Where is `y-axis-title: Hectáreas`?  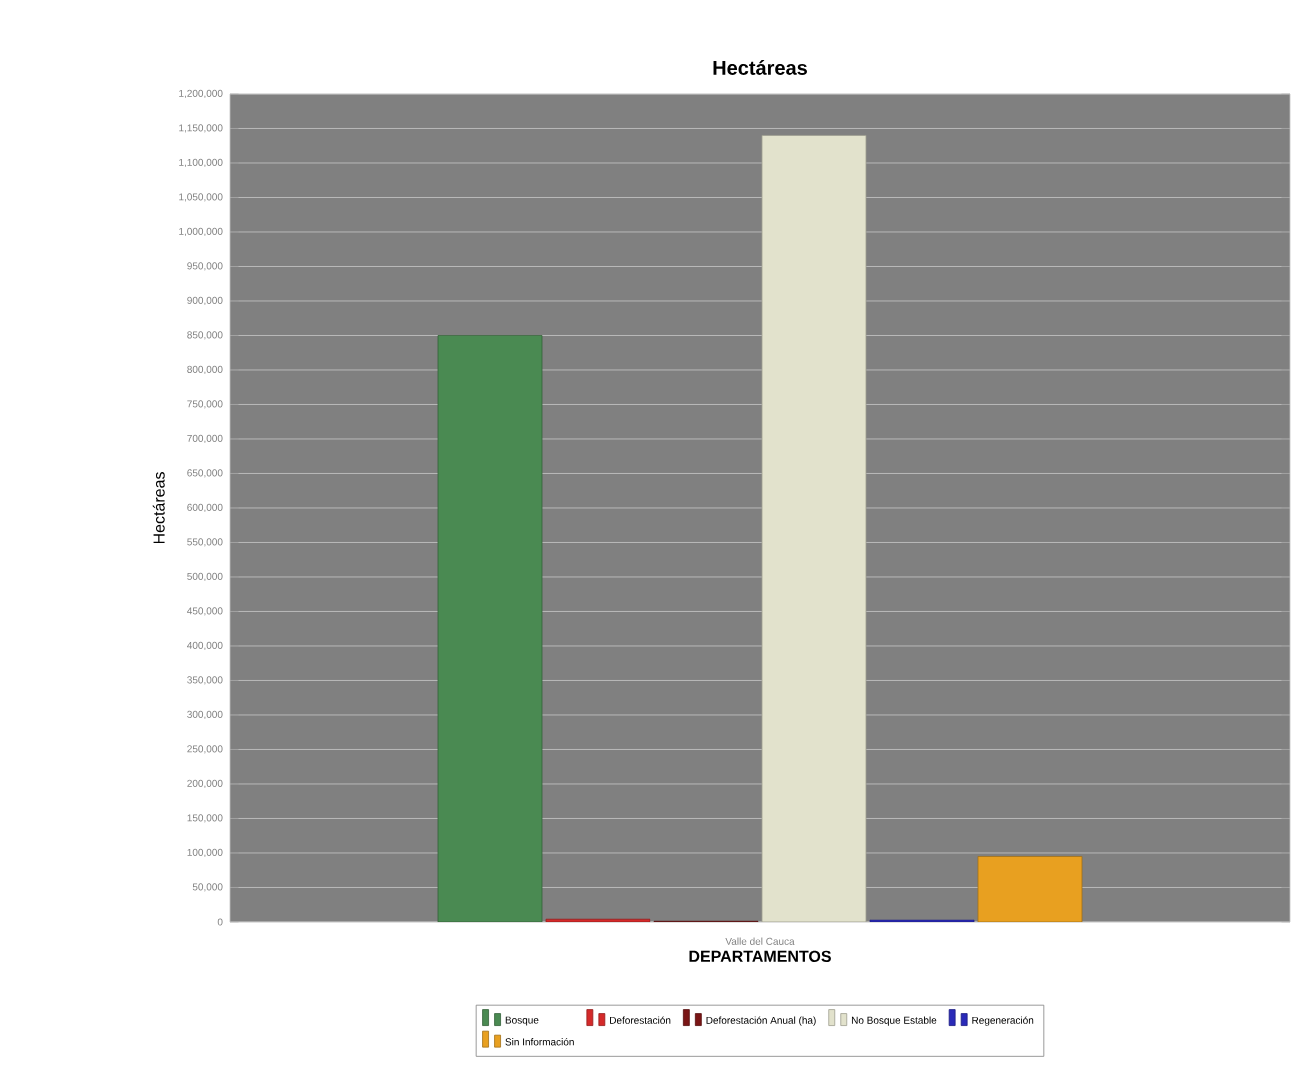
y-axis-title: Hectáreas is located at coordinates (158, 508).